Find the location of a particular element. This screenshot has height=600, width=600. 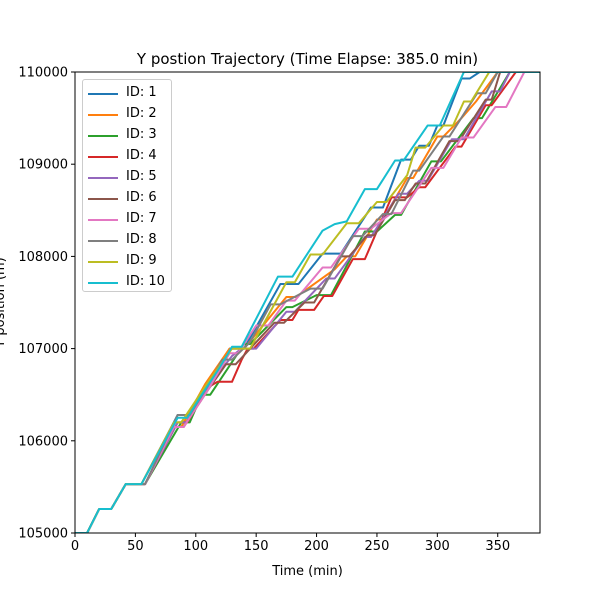

legend-item: ID: 6 is located at coordinates (127, 198).